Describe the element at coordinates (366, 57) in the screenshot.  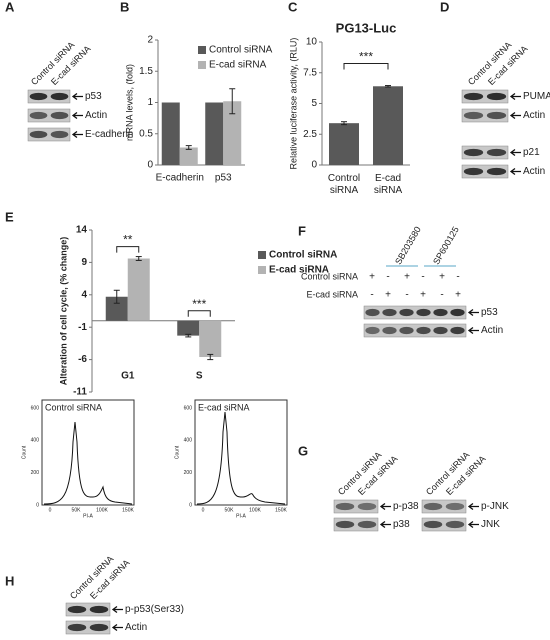
I see `significance-label: ***` at that location.